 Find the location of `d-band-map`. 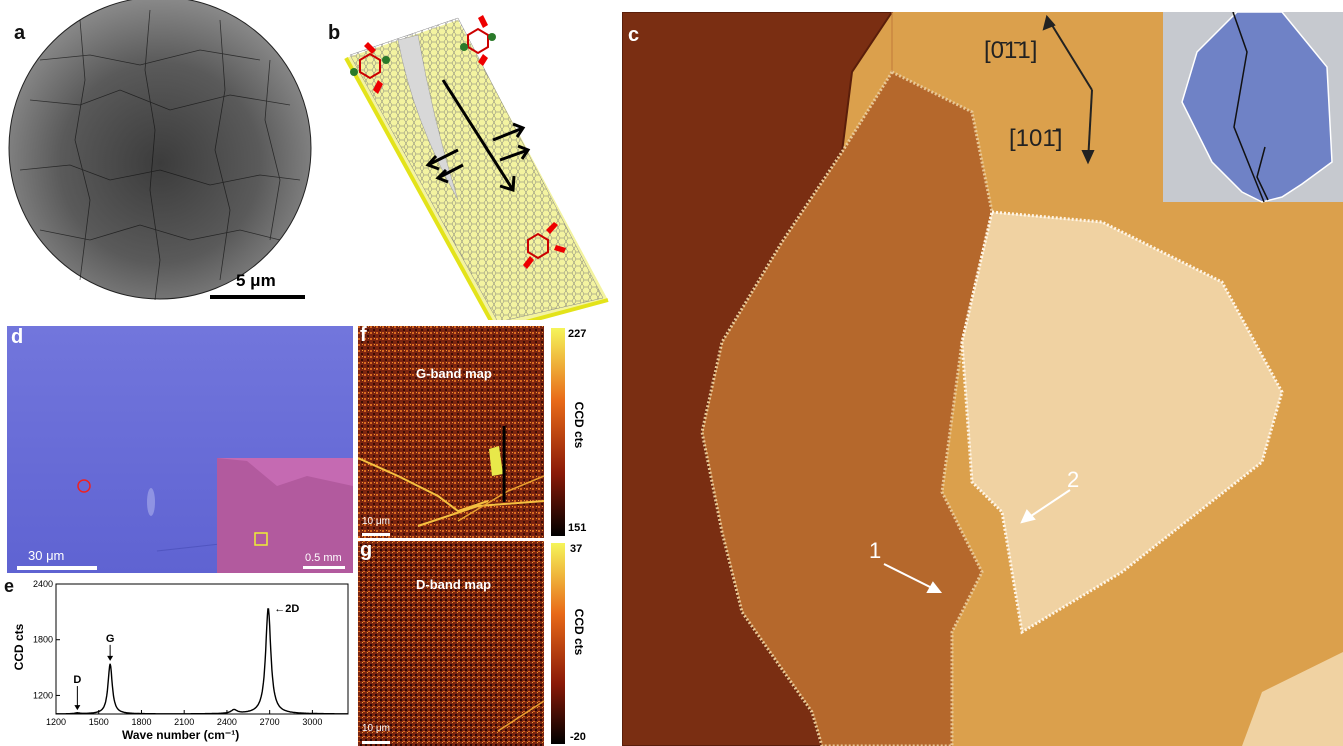

d-band-map is located at coordinates (461, 643).